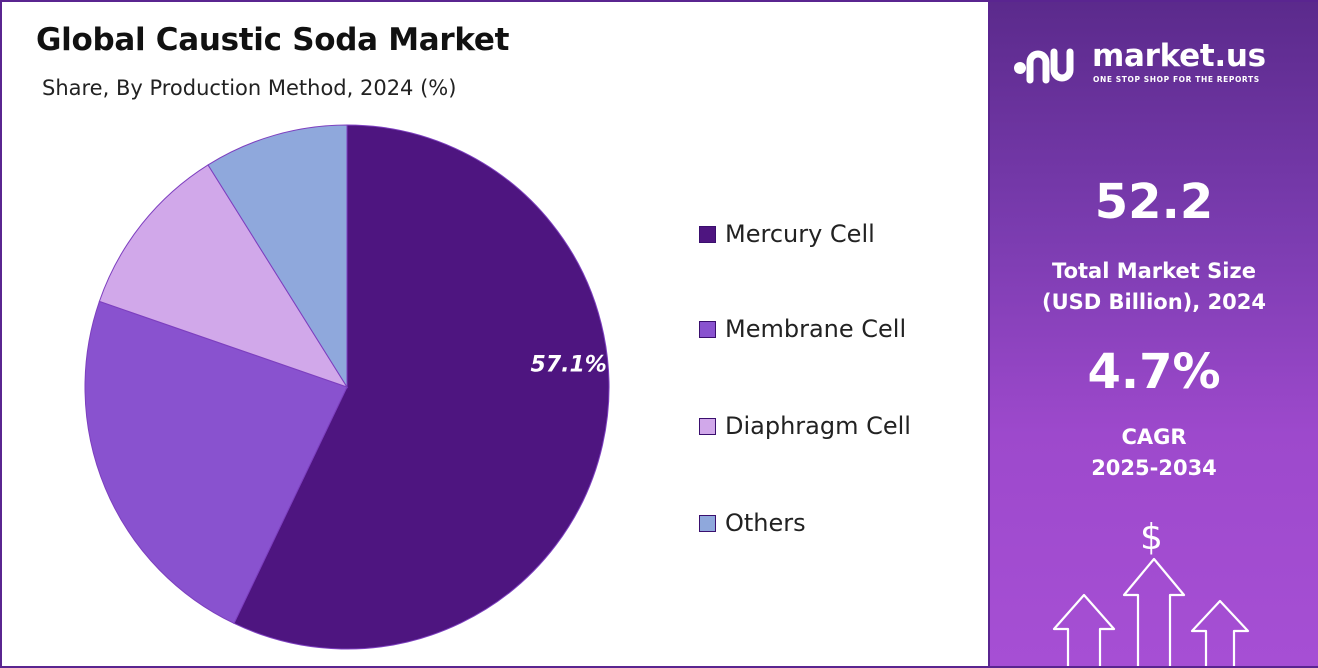 The width and height of the screenshot is (1318, 668). I want to click on pie-slice-others, so click(277, 256).